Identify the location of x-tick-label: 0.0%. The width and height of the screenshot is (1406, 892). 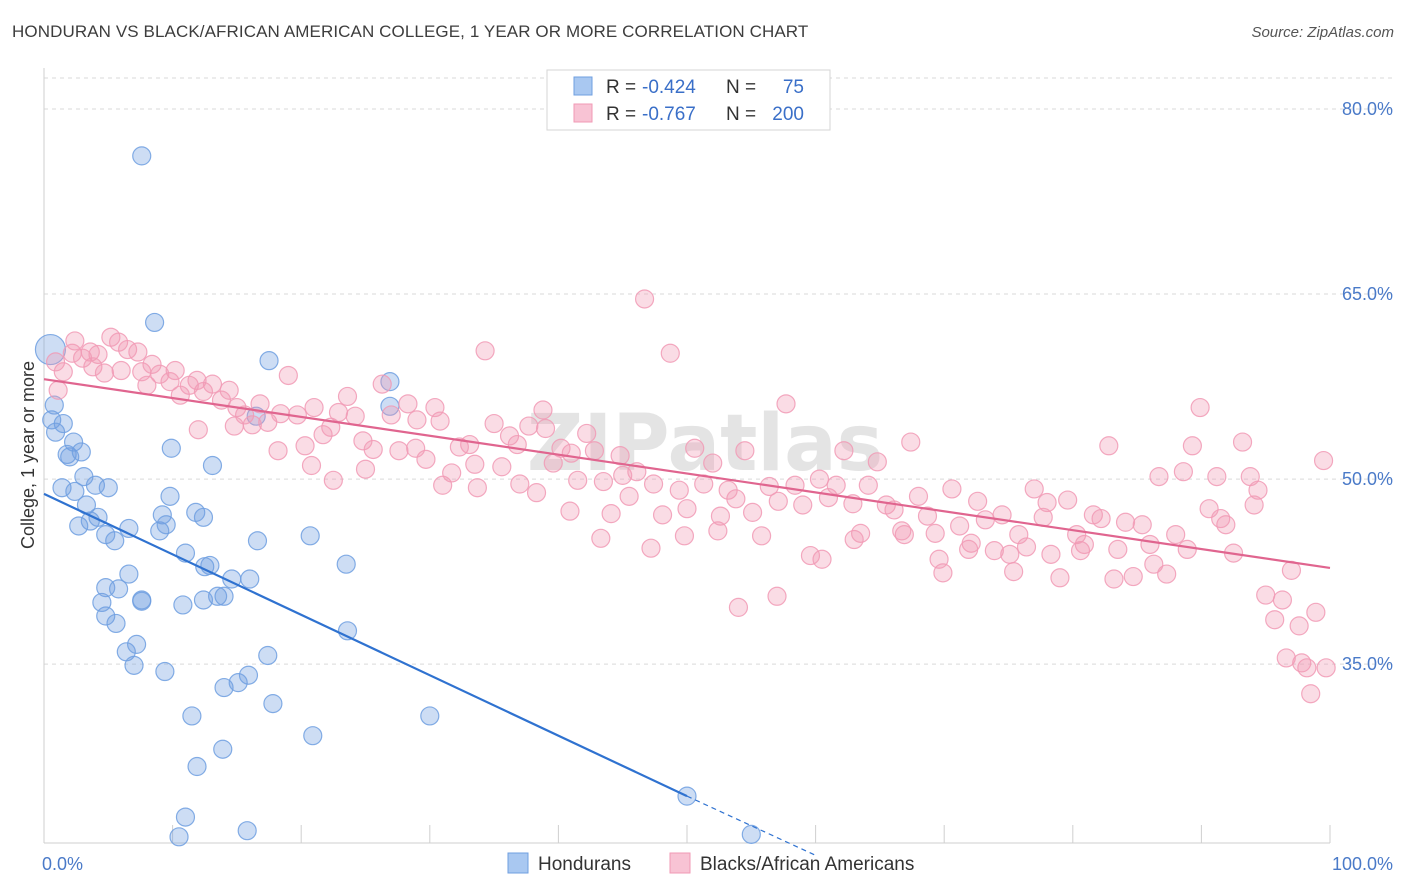
(62, 864).